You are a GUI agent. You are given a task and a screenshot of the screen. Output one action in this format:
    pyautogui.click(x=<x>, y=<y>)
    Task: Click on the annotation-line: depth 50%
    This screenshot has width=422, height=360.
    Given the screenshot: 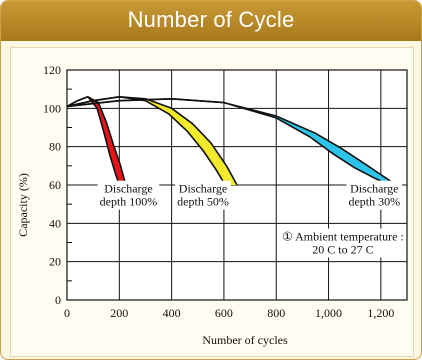 What is the action you would take?
    pyautogui.click(x=203, y=202)
    